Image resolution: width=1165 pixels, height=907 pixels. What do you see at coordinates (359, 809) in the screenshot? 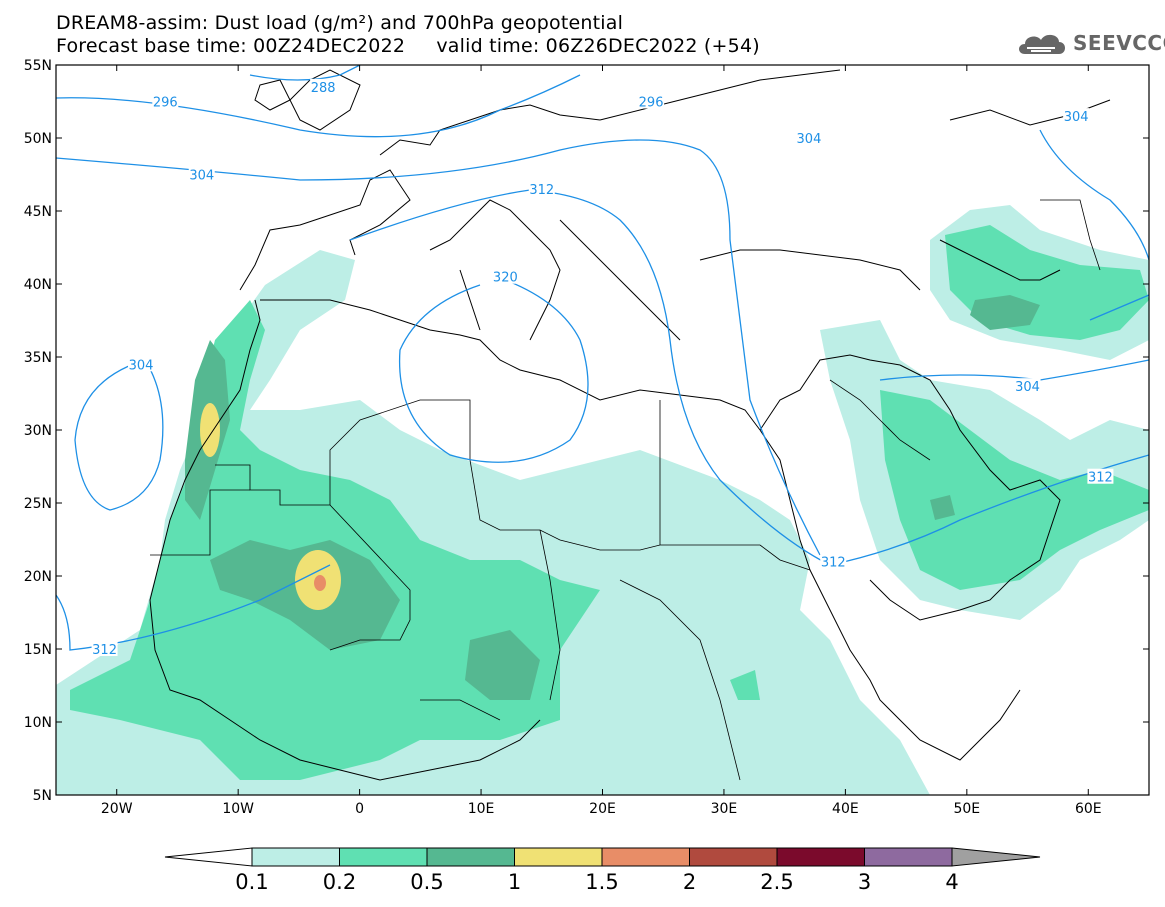
I see `lon-tick-label: 0` at bounding box center [359, 809].